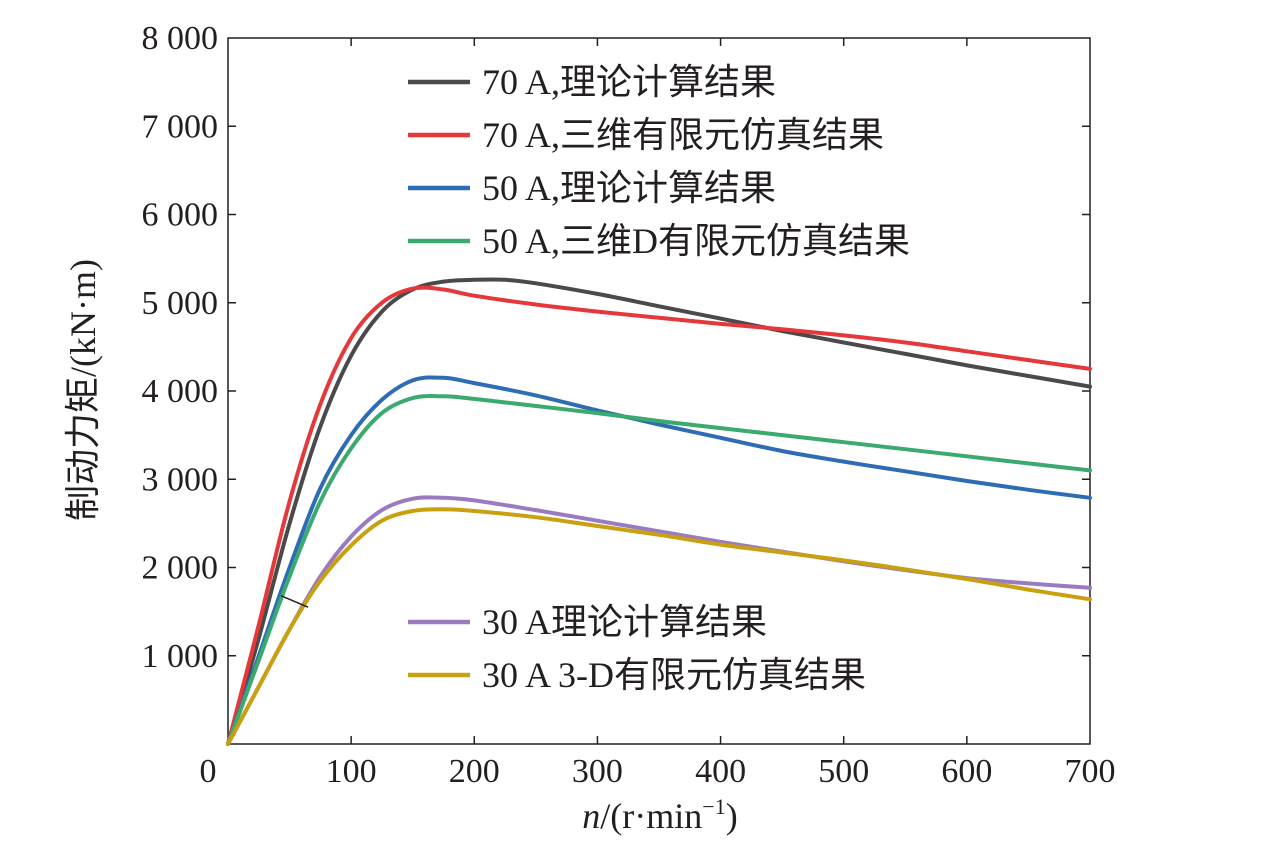 This screenshot has height=849, width=1276. Describe the element at coordinates (180, 656) in the screenshot. I see `y-tick-label: 1 000` at that location.